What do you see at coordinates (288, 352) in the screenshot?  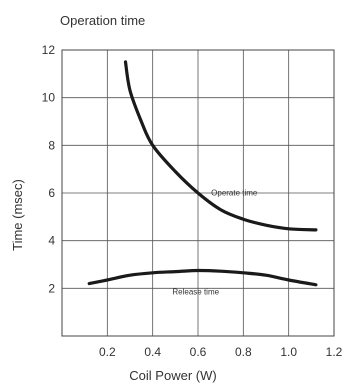 I see `x-tick-label: 1.0` at bounding box center [288, 352].